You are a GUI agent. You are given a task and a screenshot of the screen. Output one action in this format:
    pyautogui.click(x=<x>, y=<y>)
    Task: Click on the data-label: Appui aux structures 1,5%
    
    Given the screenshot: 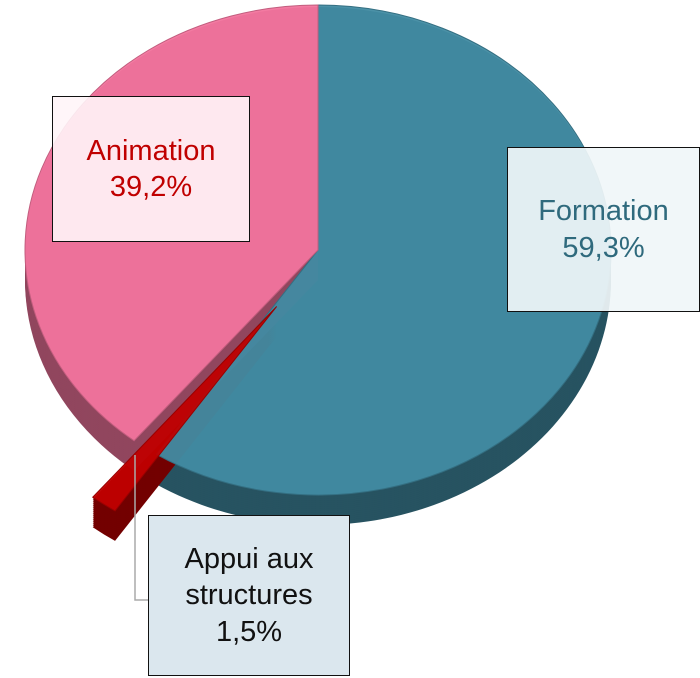 What is the action you would take?
    pyautogui.click(x=249, y=595)
    